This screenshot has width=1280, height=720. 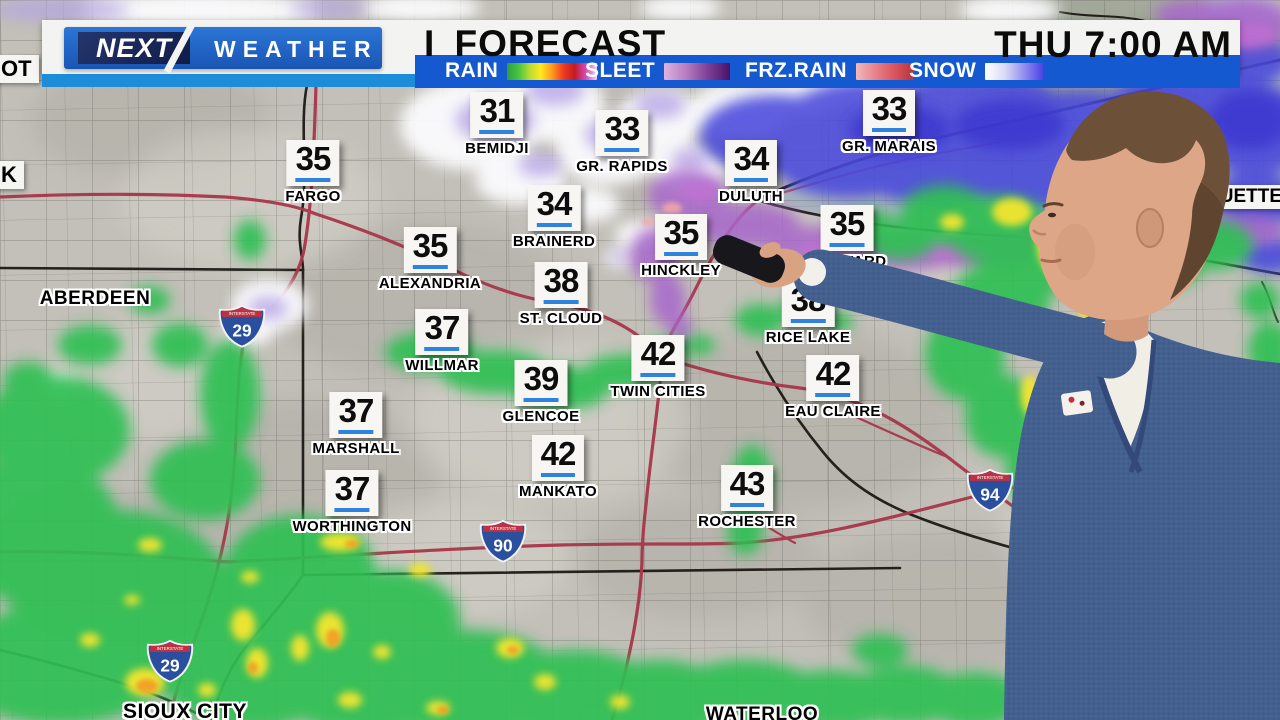 What do you see at coordinates (185, 710) in the screenshot?
I see `city-label-sioux-city: SIOUX CITY` at bounding box center [185, 710].